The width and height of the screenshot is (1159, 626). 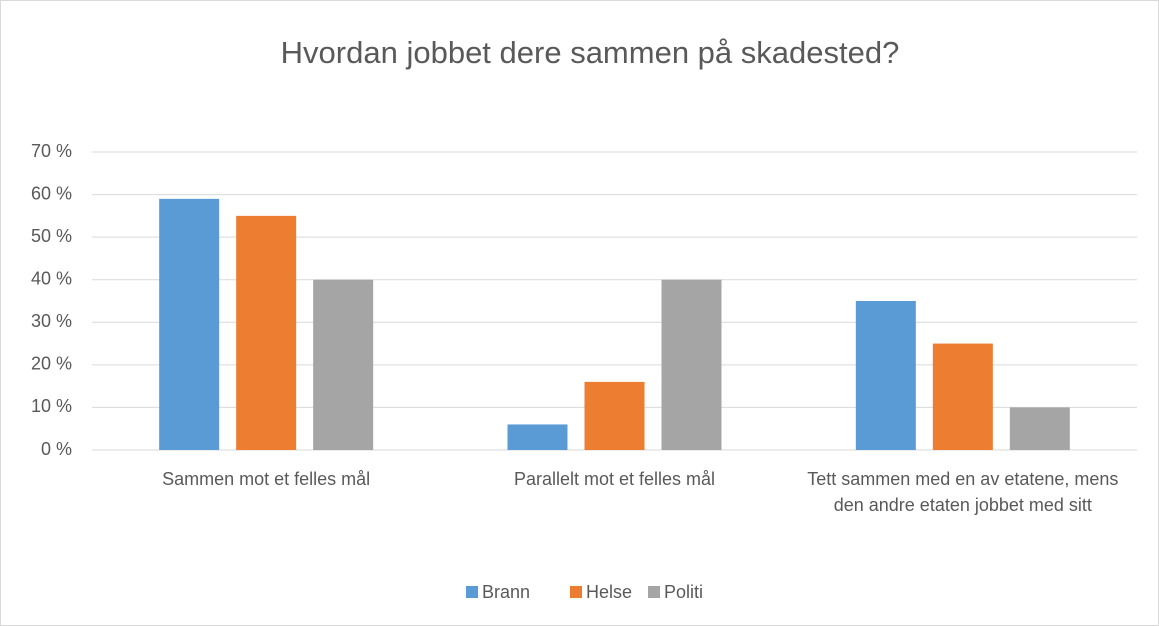 I want to click on chart-title: Hvordan jobbet dere sammen på skadested?, so click(x=590, y=52).